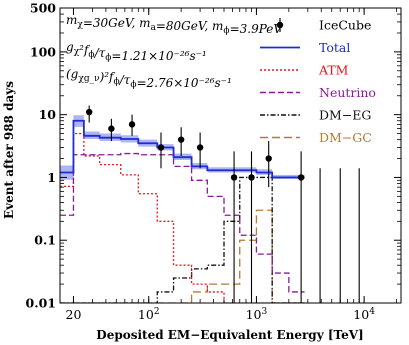 This screenshot has height=345, width=409. I want to click on legend-swatch-icecube, so click(280, 25).